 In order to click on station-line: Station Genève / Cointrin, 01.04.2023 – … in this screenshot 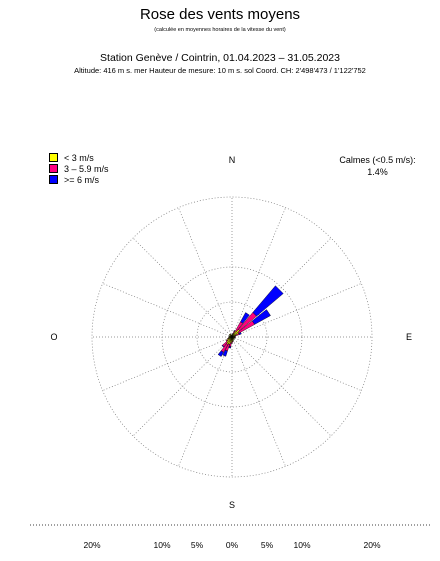, I will do `click(220, 58)`.